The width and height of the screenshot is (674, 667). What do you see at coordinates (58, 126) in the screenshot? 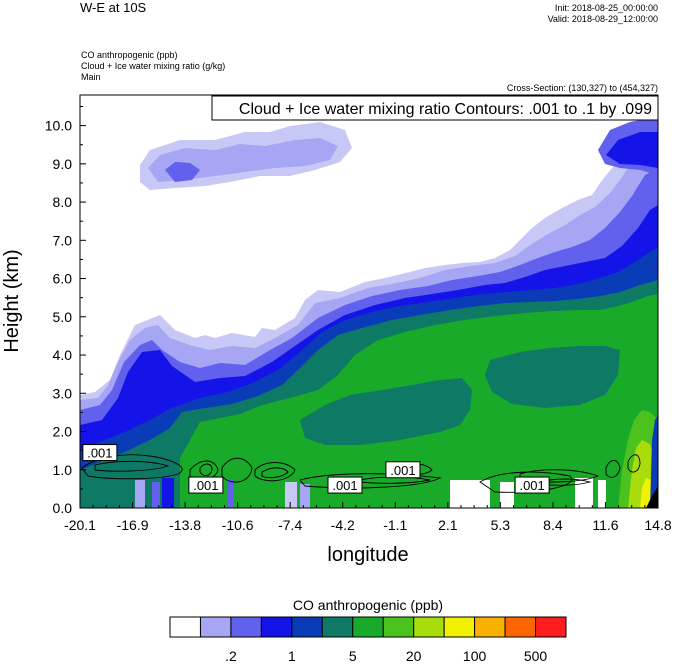
I see `y-tick-label: 10.0` at bounding box center [58, 126].